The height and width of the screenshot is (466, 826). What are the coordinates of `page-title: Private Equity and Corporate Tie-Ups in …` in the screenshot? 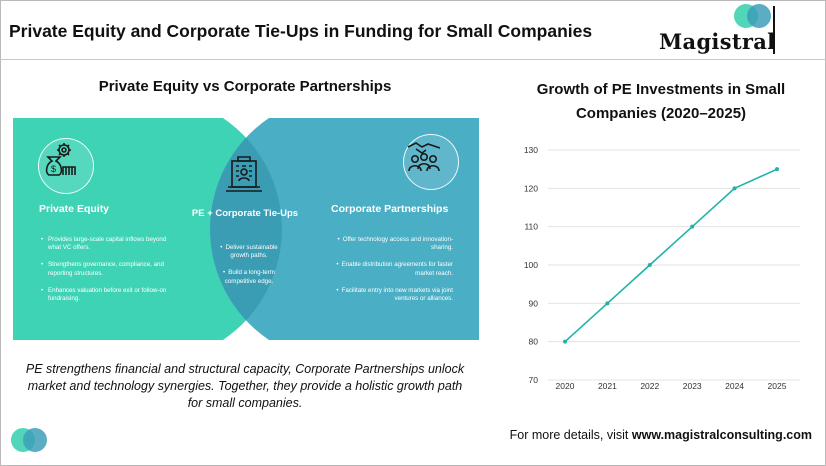 It's located at (301, 31).